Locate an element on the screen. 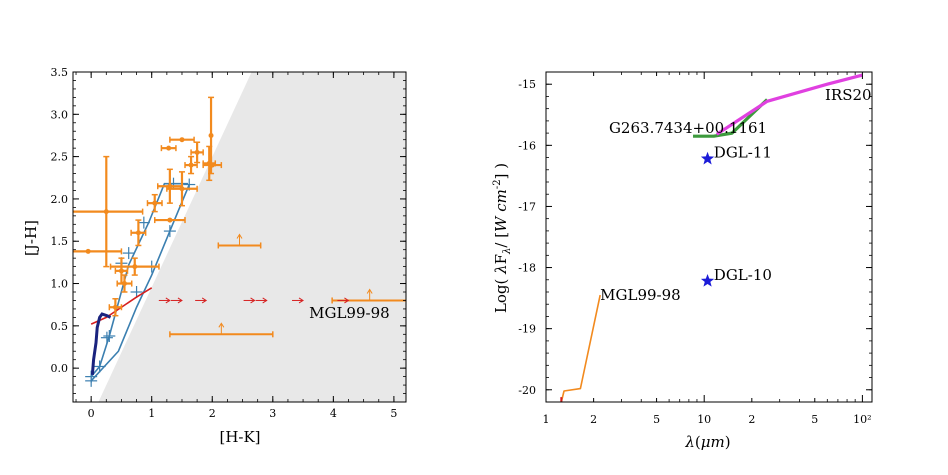  data-points is located at coordinates (148, 206).